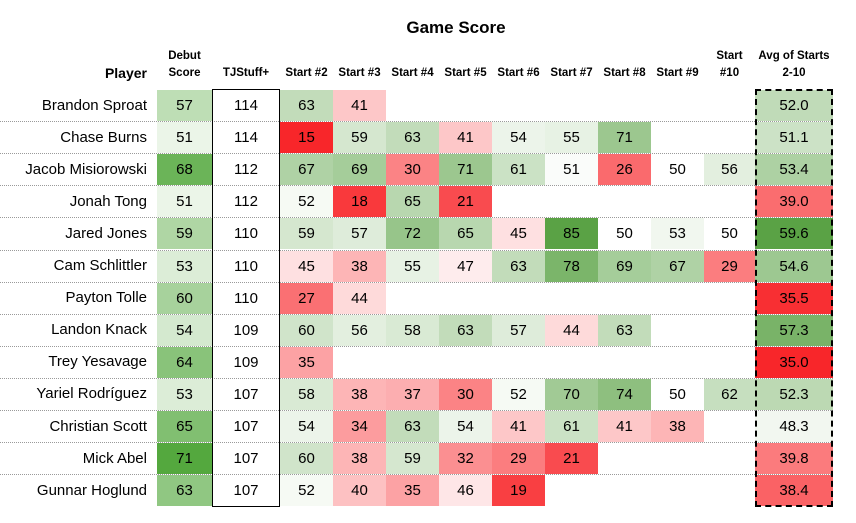 The image size is (856, 523). Describe the element at coordinates (306, 170) in the screenshot. I see `start-score-cell: 67` at that location.